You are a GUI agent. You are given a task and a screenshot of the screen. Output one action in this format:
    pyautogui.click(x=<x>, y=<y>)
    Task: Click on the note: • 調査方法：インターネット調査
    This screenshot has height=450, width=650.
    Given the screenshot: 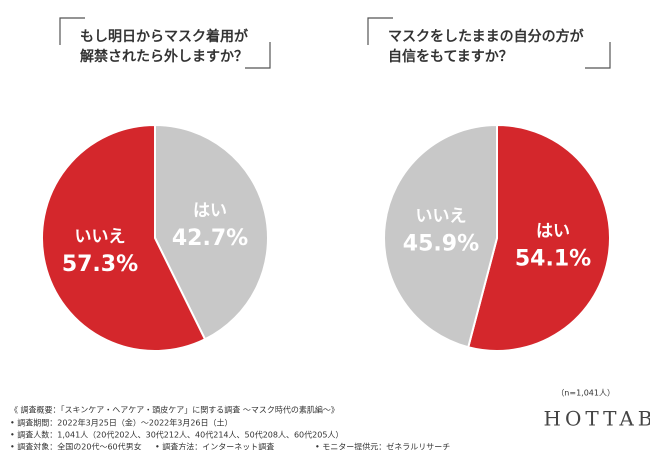 What is the action you would take?
    pyautogui.click(x=214, y=446)
    